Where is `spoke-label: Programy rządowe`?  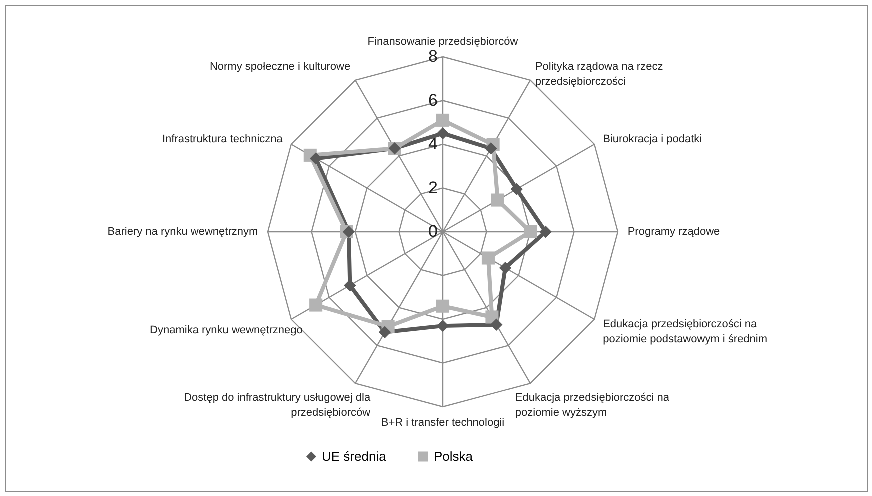 spoke-label: Programy rządowe is located at coordinates (674, 232).